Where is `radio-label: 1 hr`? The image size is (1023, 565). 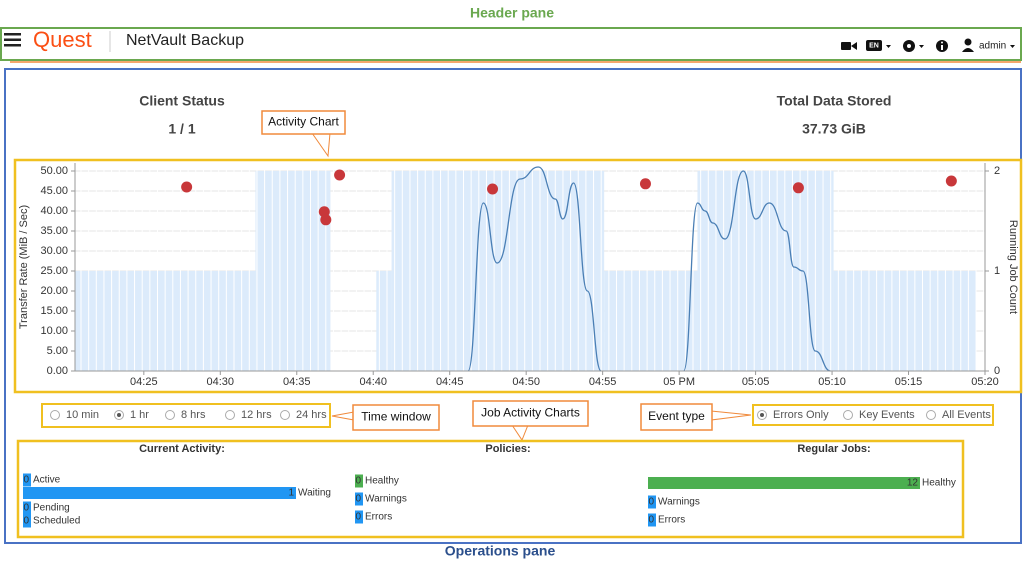 radio-label: 1 hr is located at coordinates (139, 415).